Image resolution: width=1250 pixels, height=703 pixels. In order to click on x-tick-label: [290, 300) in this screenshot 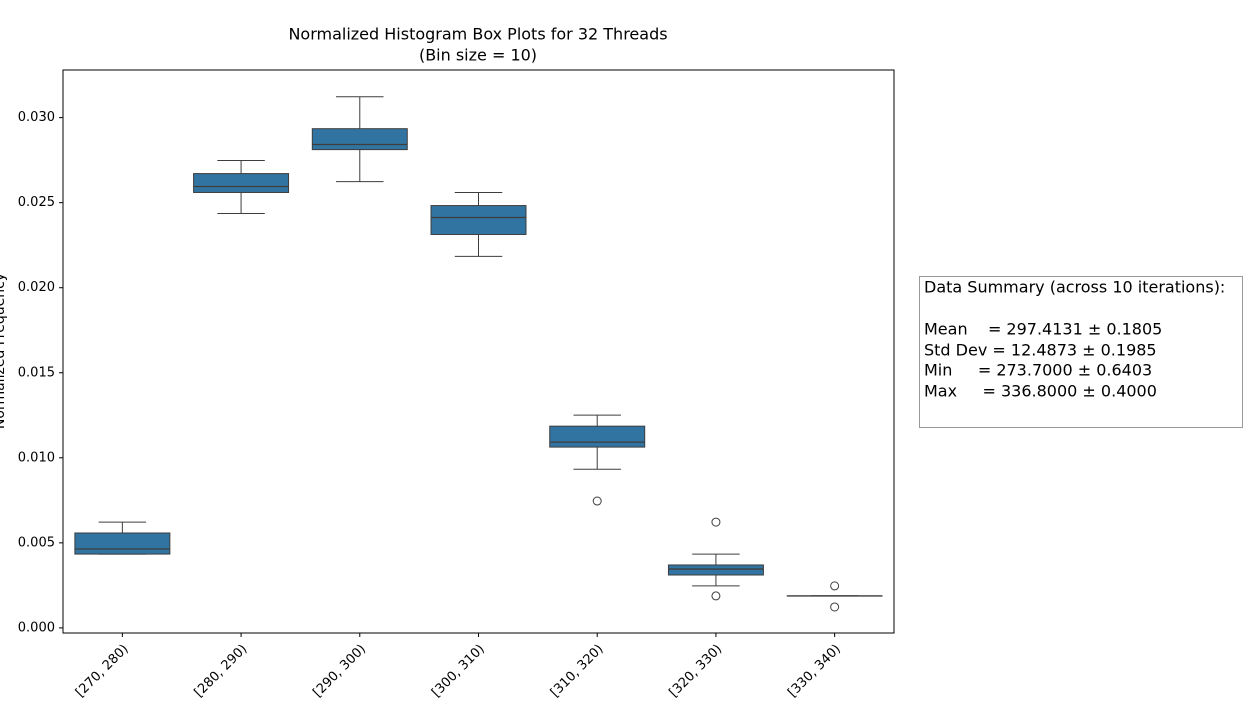, I will do `click(339, 671)`.